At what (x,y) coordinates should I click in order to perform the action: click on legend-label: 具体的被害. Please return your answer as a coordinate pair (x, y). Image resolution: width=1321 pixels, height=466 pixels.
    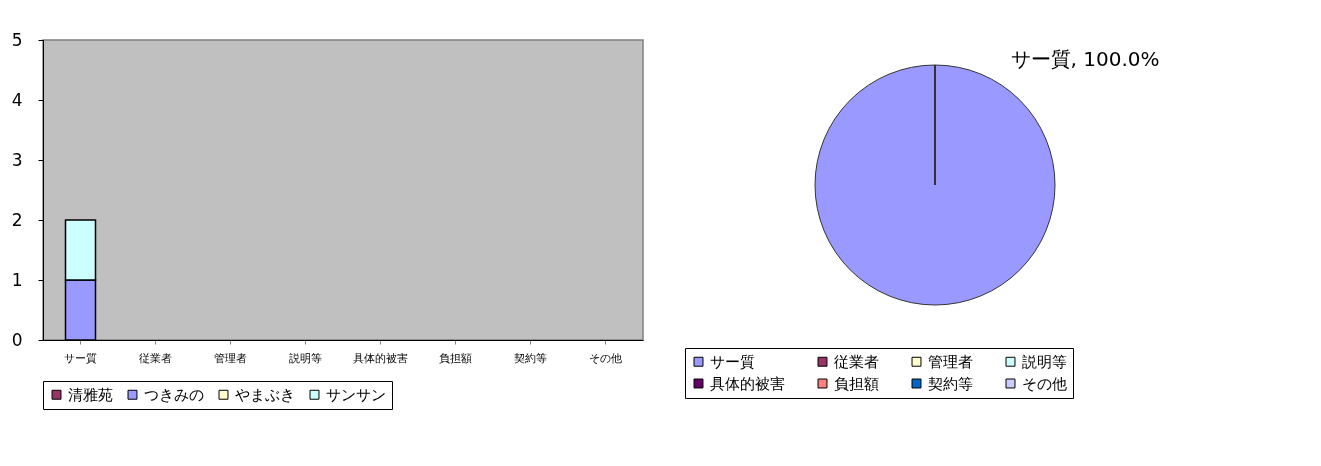
    Looking at the image, I should click on (747, 383).